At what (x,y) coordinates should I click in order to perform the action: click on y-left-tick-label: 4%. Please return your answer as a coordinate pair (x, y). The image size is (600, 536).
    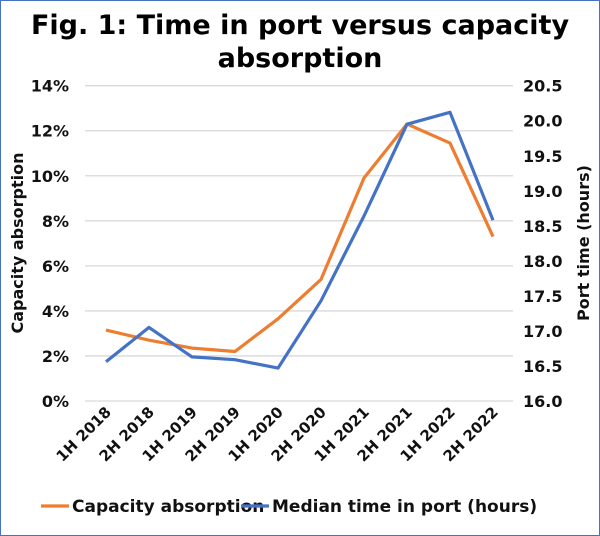
    Looking at the image, I should click on (55, 311).